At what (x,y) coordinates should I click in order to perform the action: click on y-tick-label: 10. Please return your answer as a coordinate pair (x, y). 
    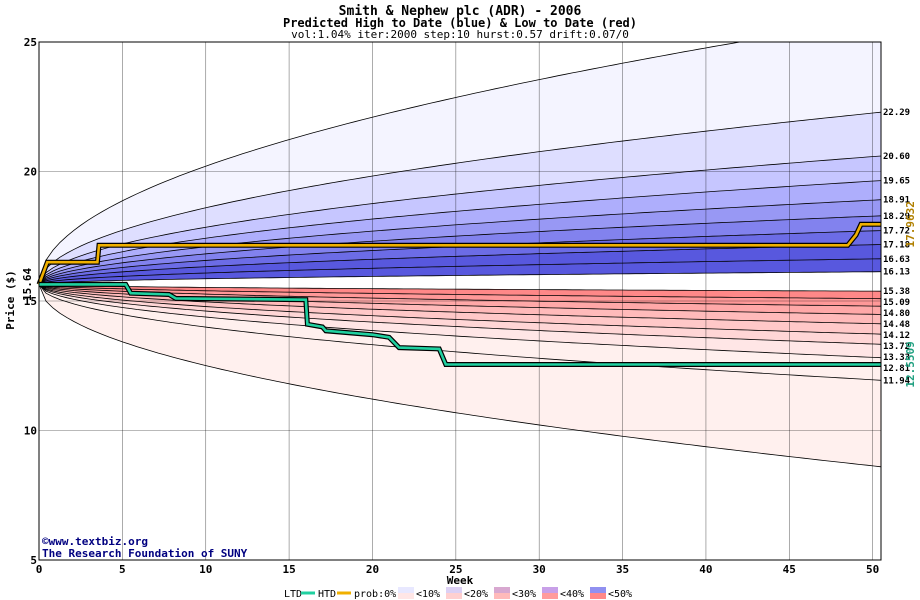
    Looking at the image, I should click on (30, 431).